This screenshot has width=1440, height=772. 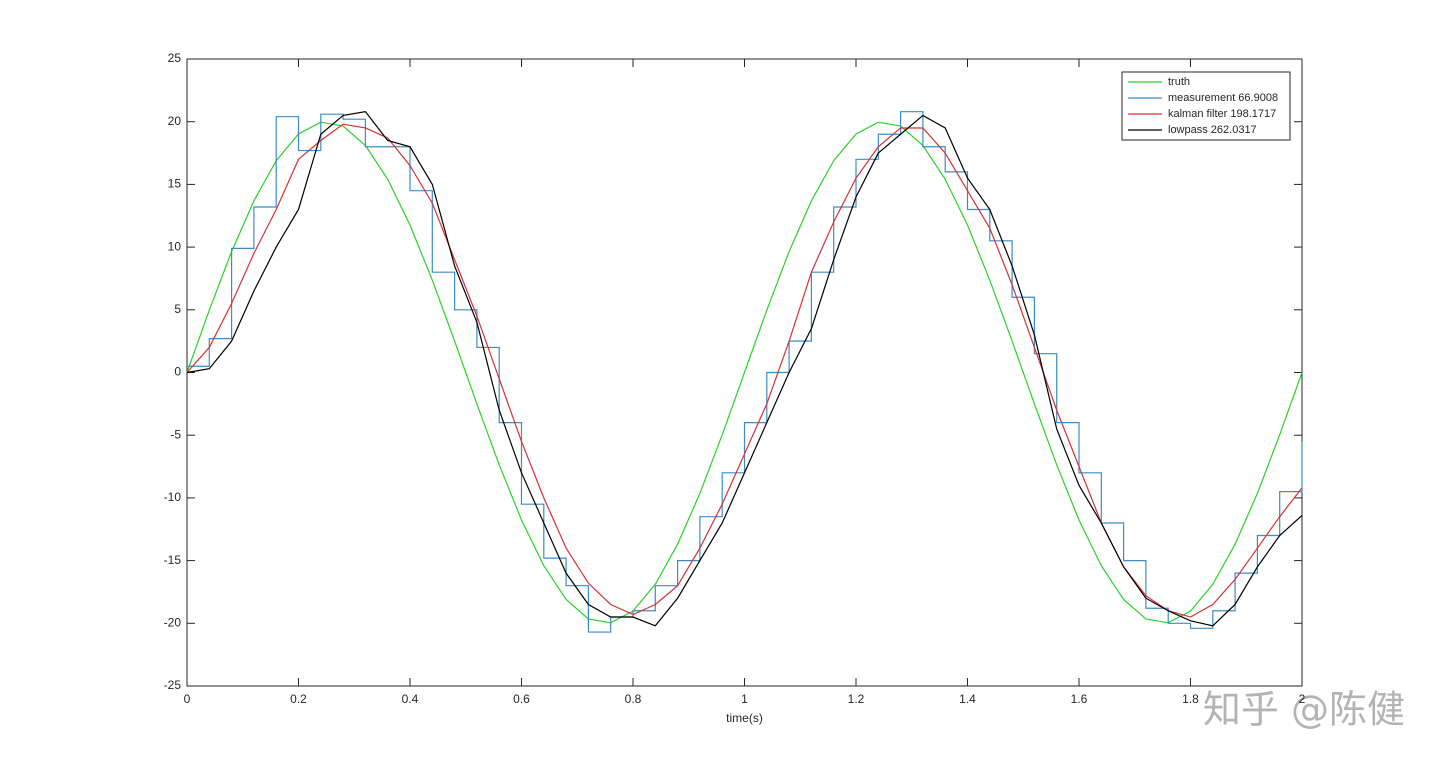 I want to click on y-tick-label: -20, so click(x=173, y=622).